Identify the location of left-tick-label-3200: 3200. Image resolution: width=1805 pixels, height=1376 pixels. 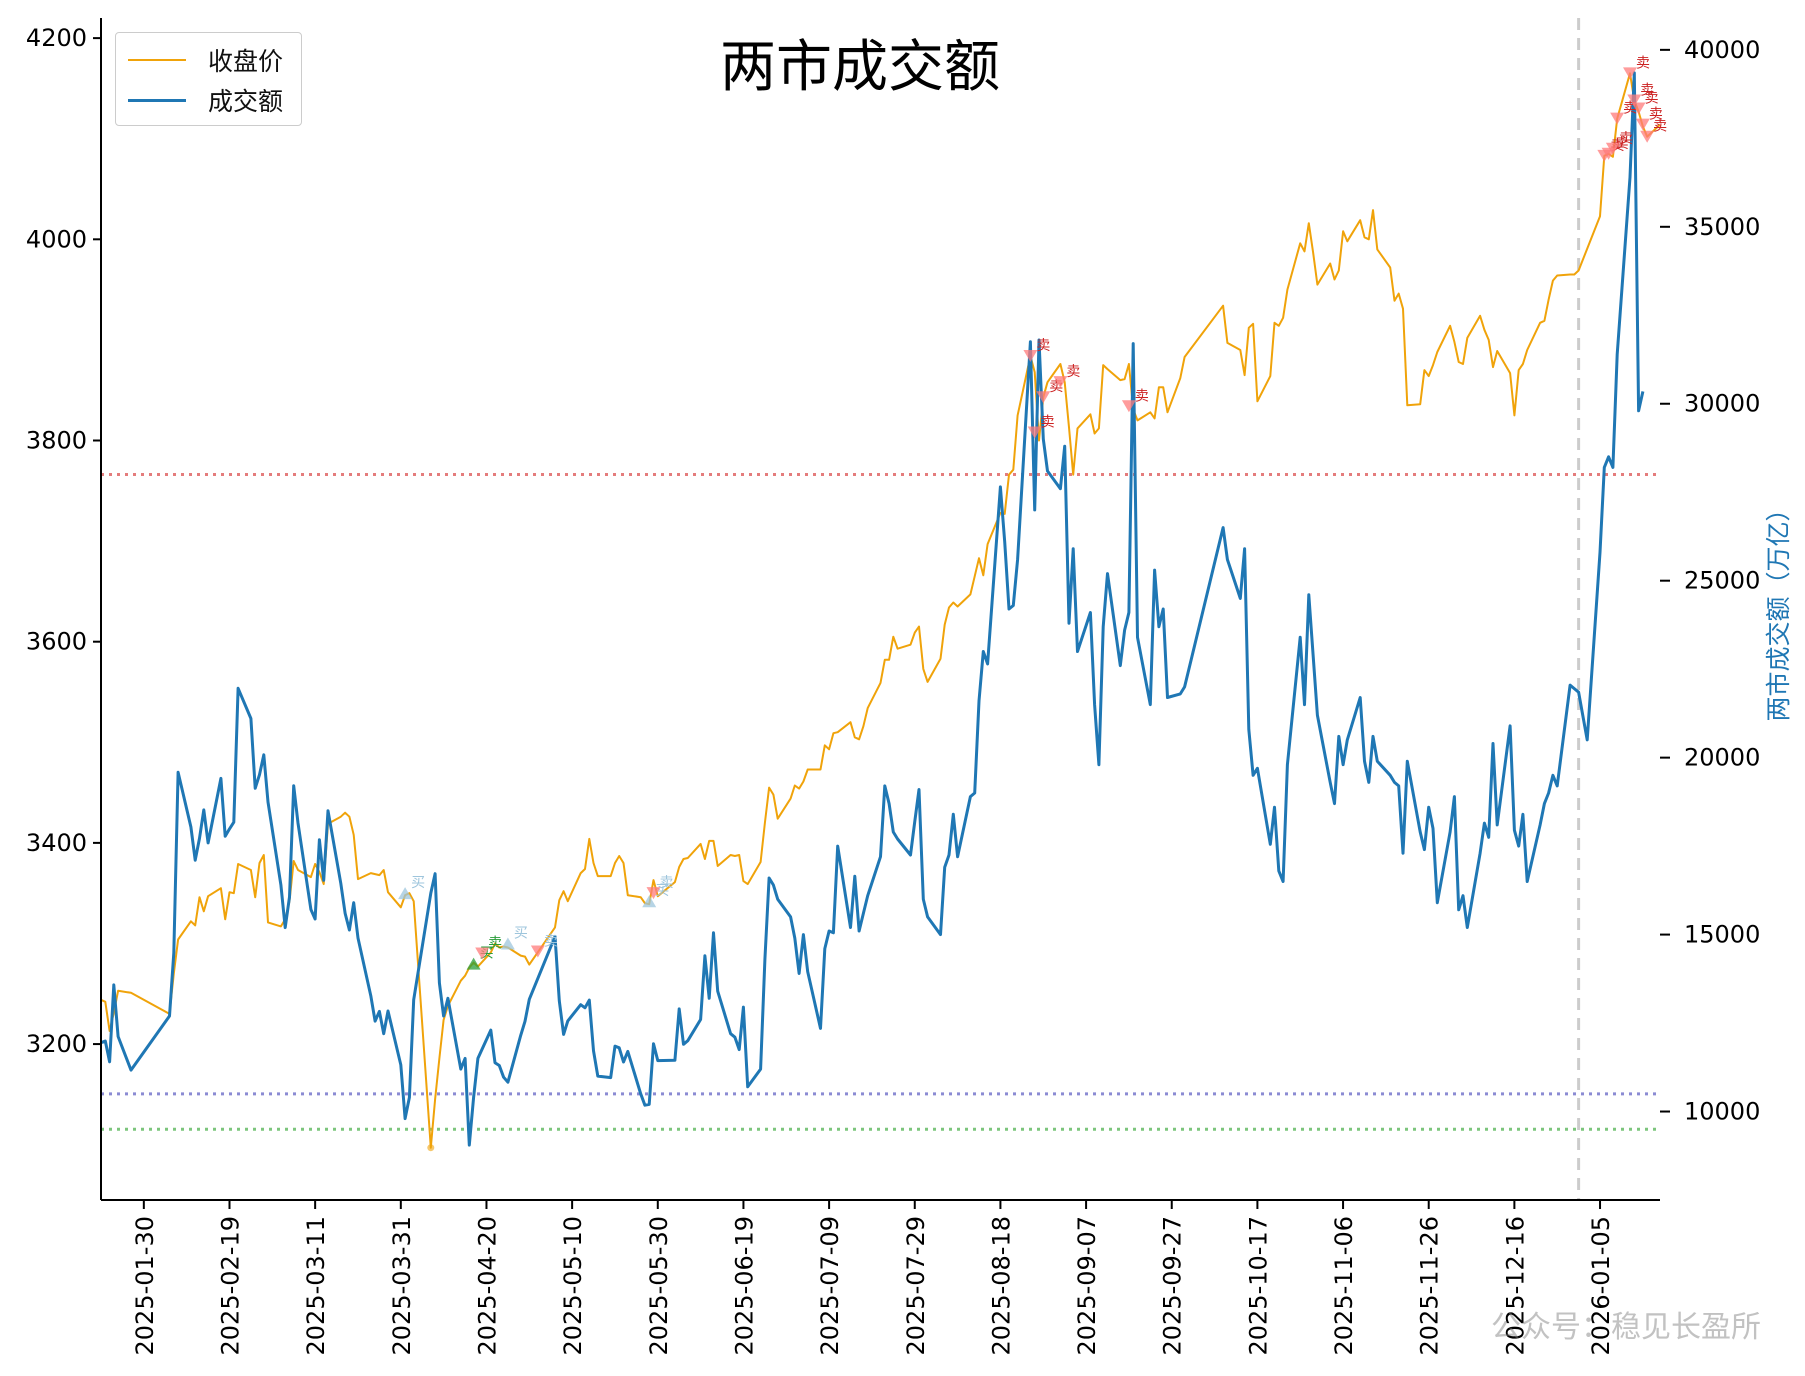
(56, 1044).